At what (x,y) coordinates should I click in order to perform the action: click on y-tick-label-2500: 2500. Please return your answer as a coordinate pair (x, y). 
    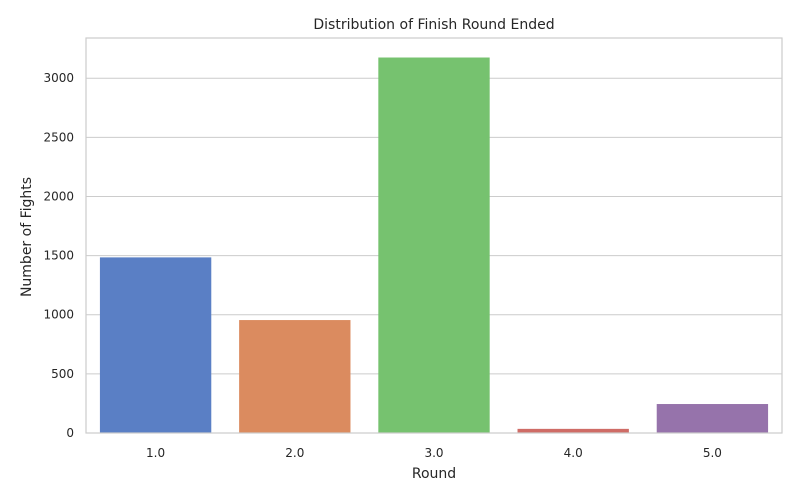
    Looking at the image, I should click on (58, 137).